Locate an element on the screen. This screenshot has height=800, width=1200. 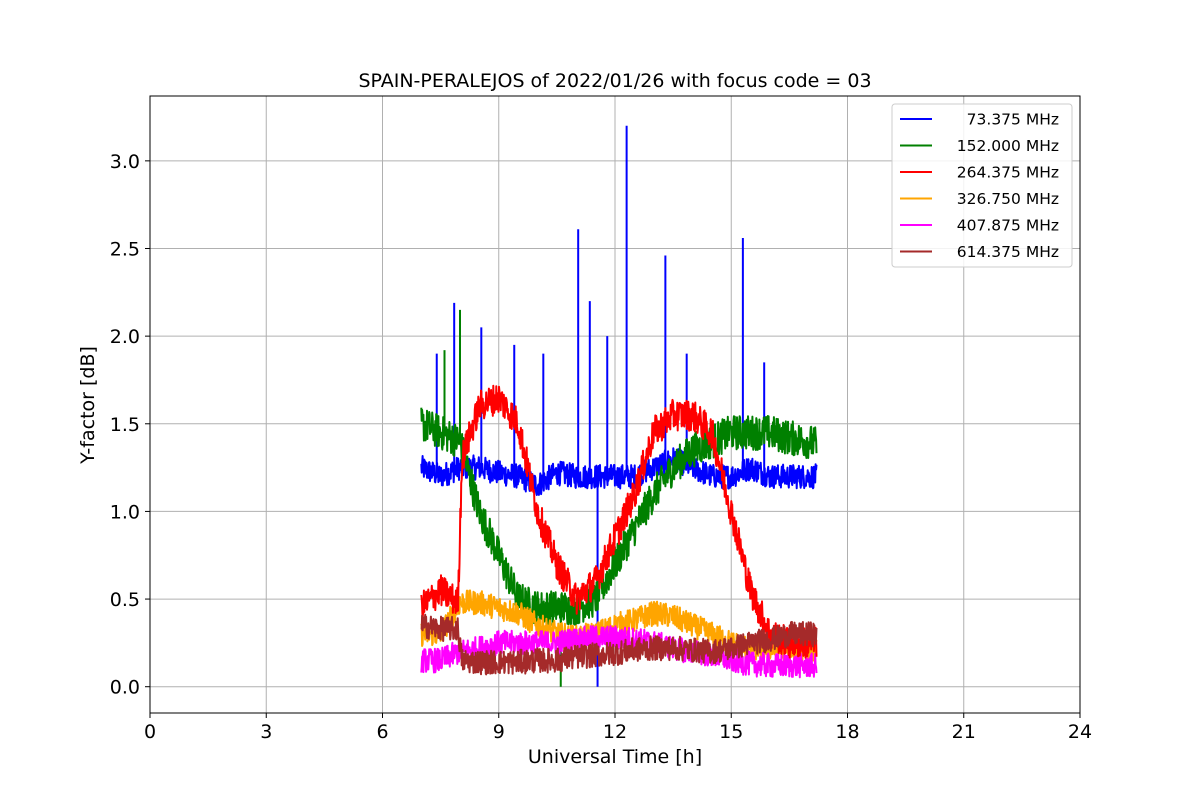
y-tick-label: 1.5 is located at coordinates (125, 425).